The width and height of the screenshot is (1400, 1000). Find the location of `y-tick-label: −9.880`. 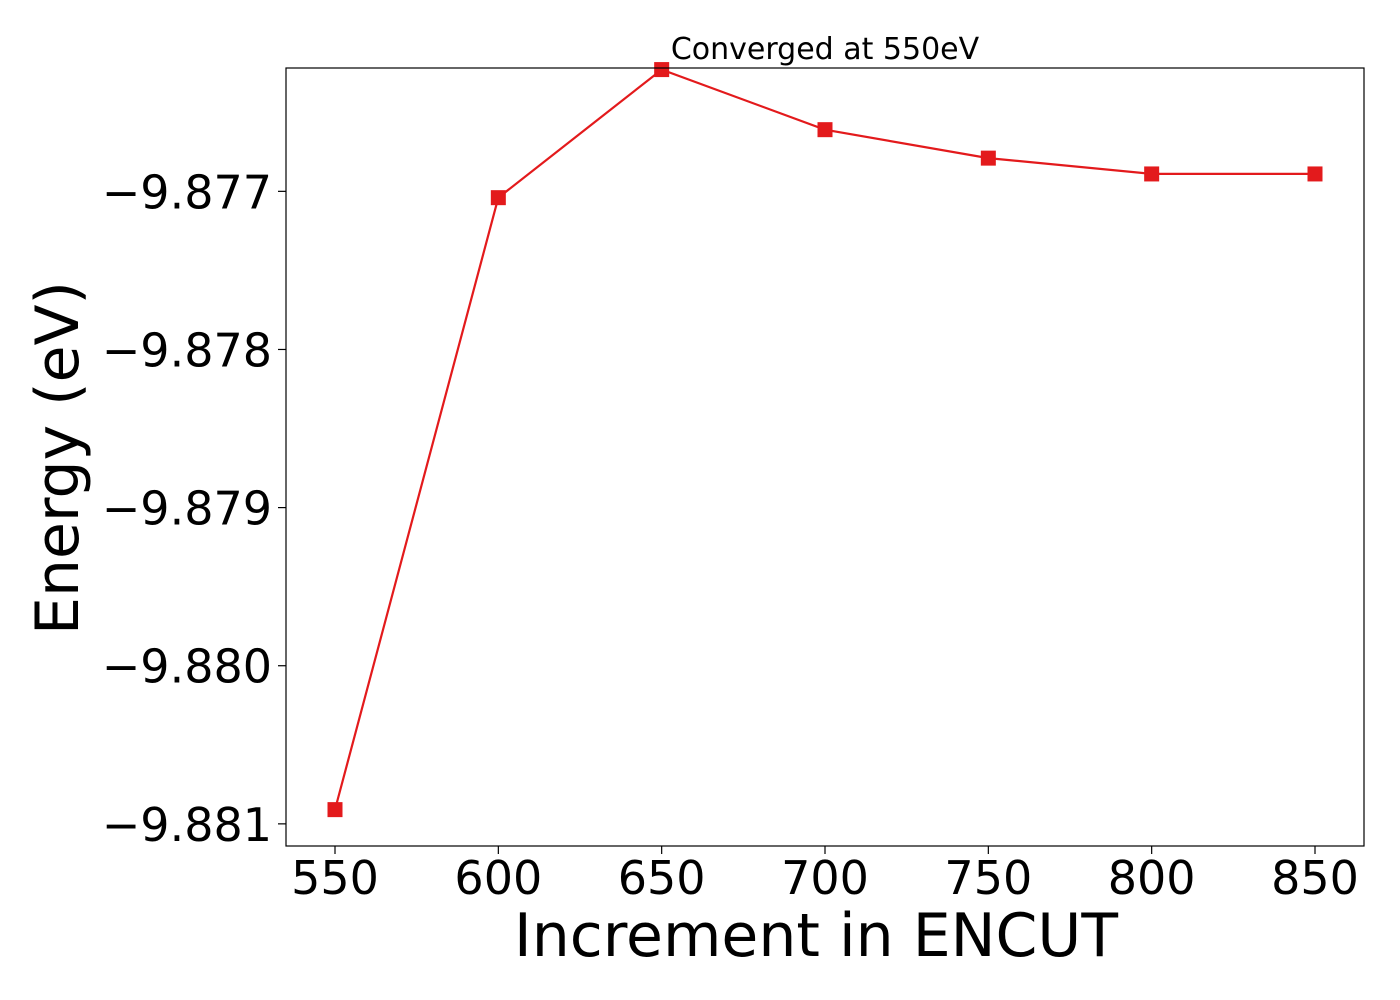

y-tick-label: −9.880 is located at coordinates (187, 667).